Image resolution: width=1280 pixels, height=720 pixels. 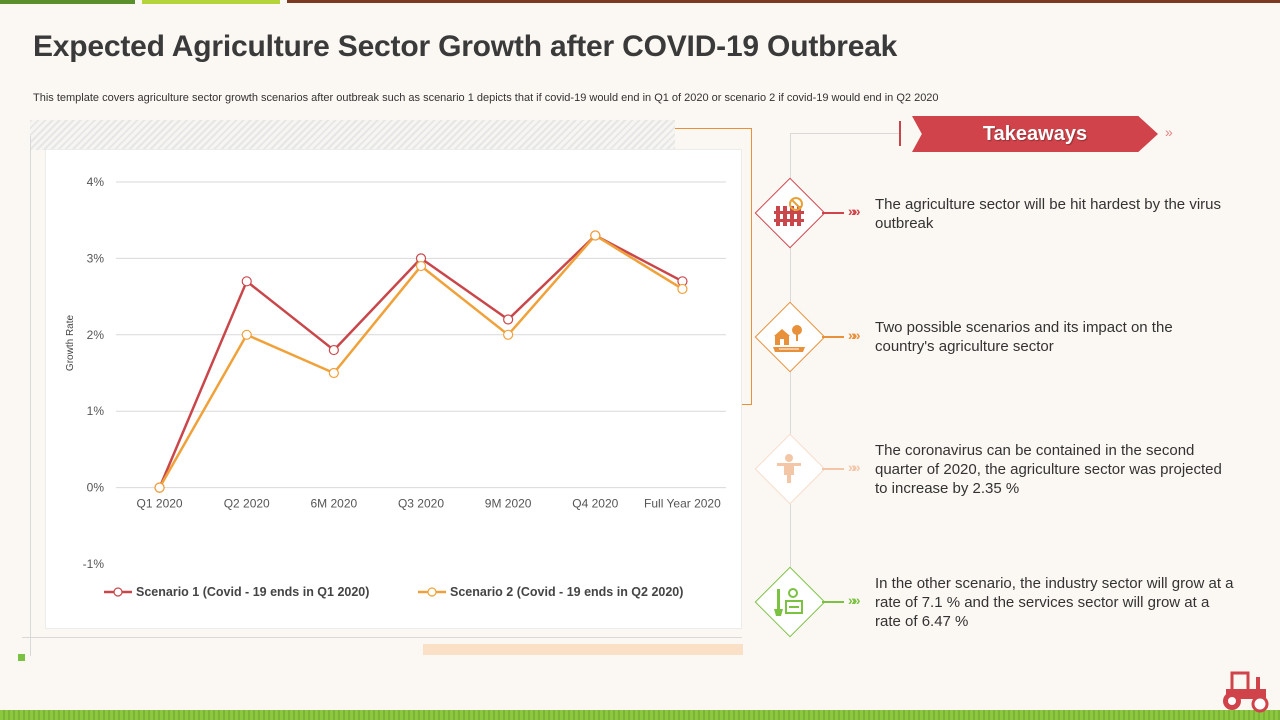 I want to click on takeaways-banner: Takeaways, so click(x=1035, y=134).